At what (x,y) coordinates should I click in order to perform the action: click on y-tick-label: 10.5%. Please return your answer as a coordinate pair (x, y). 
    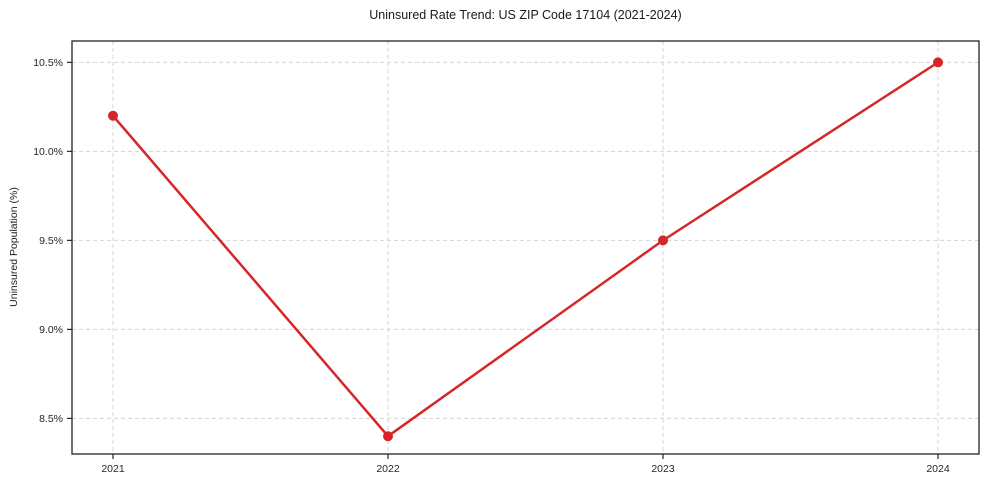
    Looking at the image, I should click on (48, 63).